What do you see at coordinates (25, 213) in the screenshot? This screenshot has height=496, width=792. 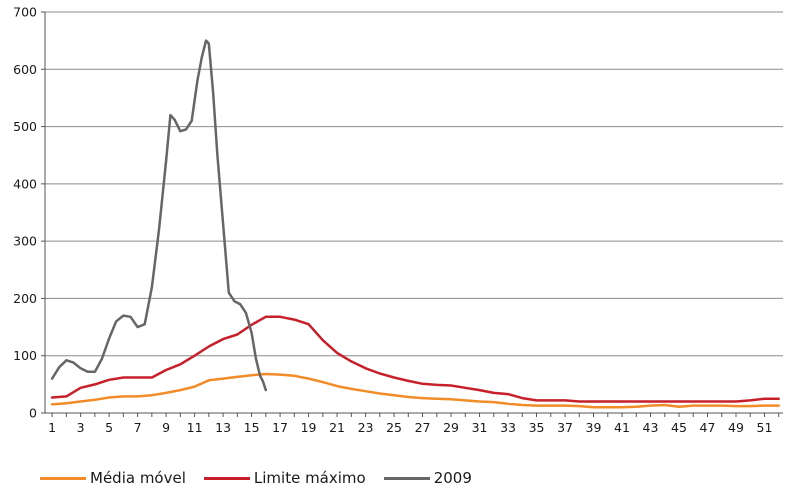 I see `y-axis-tick-labels: 0 100 200 300 400 500 600 700` at bounding box center [25, 213].